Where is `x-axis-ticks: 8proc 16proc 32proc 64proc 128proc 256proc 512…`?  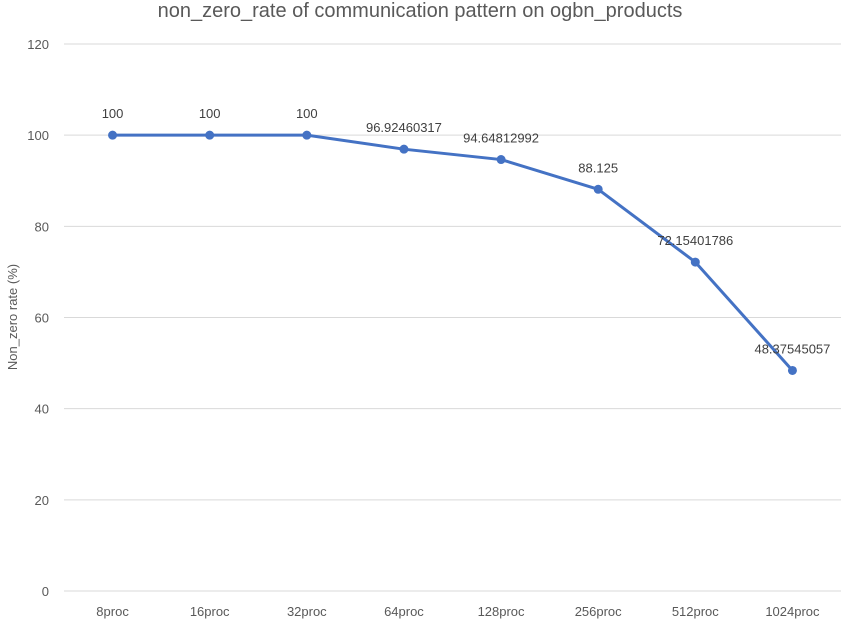
x-axis-ticks: 8proc 16proc 32proc 64proc 128proc 256proc 512… is located at coordinates (458, 611).